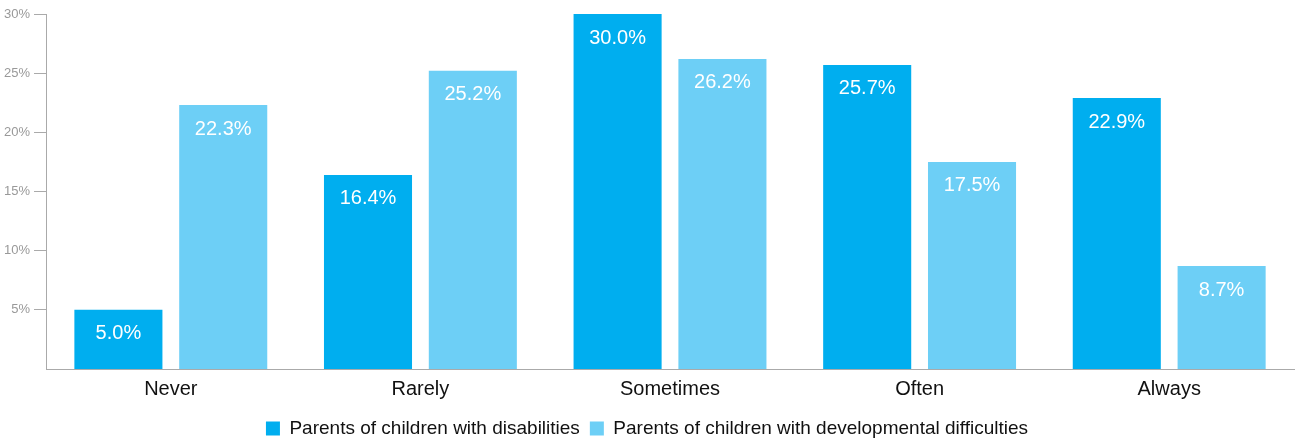 This screenshot has width=1304, height=448. What do you see at coordinates (118, 332) in the screenshot?
I see `data-label: 5.0%` at bounding box center [118, 332].